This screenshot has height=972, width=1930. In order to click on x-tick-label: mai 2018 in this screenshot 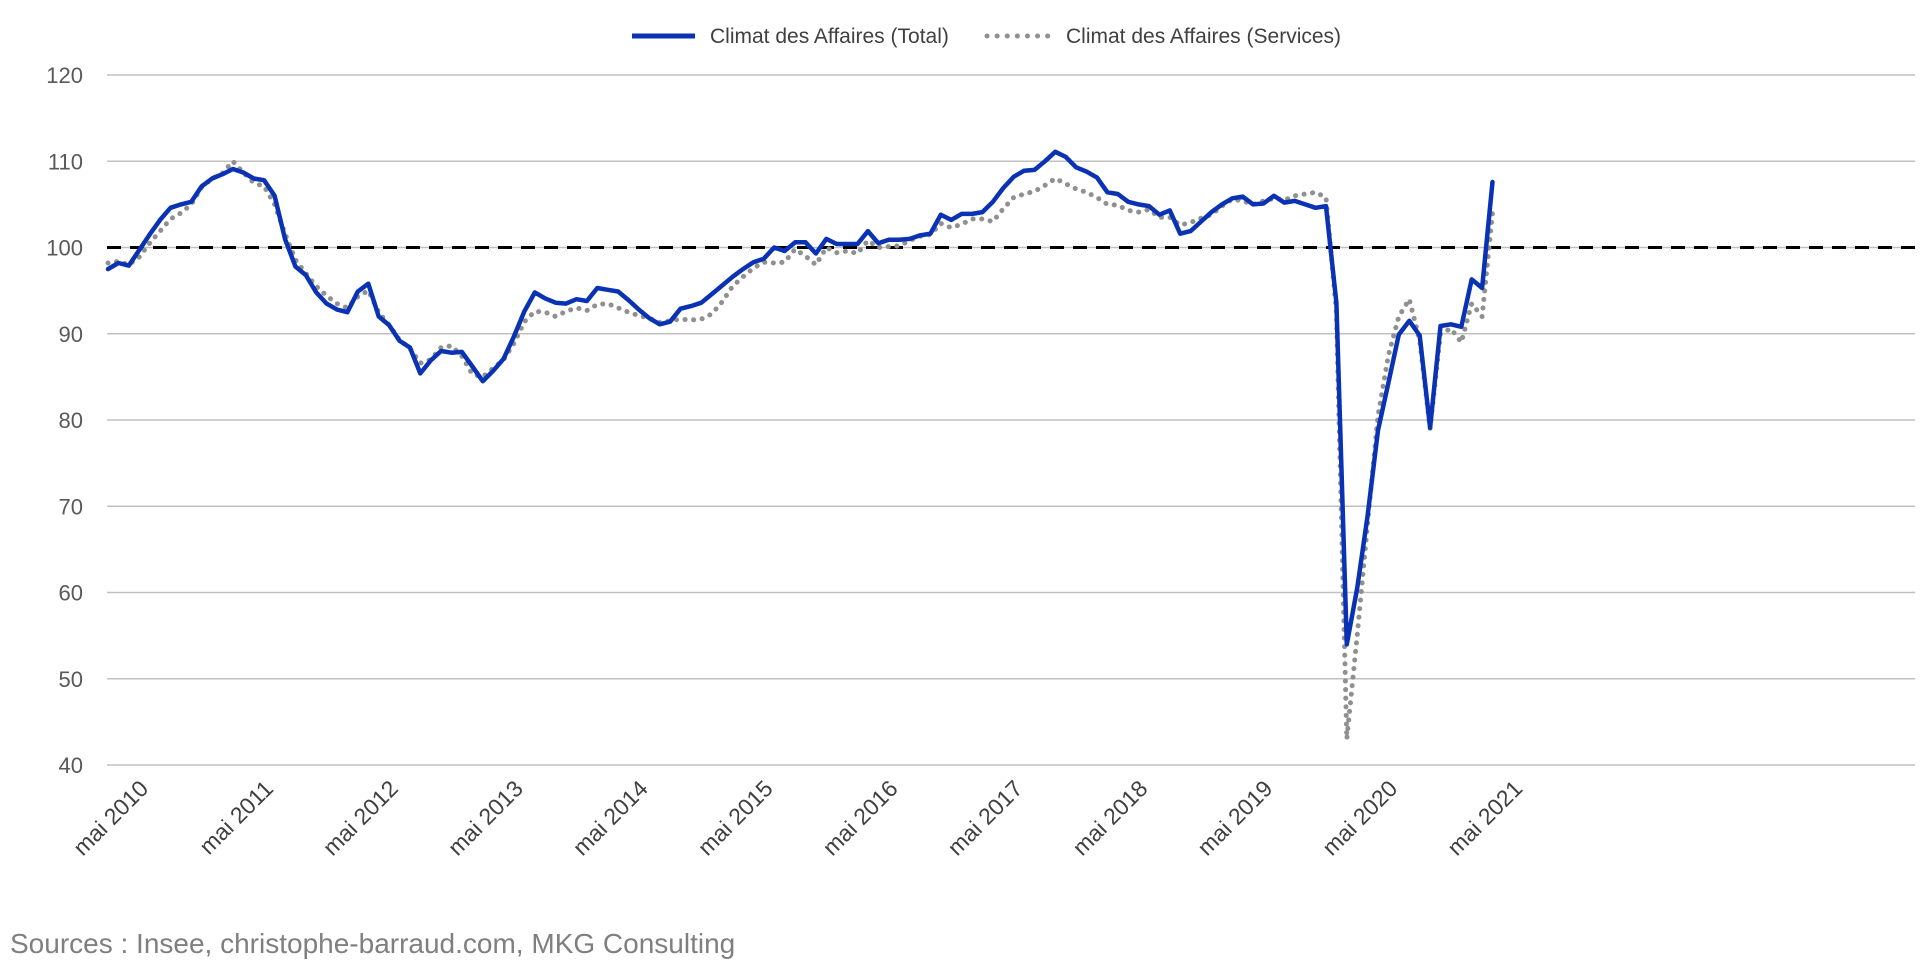, I will do `click(1109, 817)`.